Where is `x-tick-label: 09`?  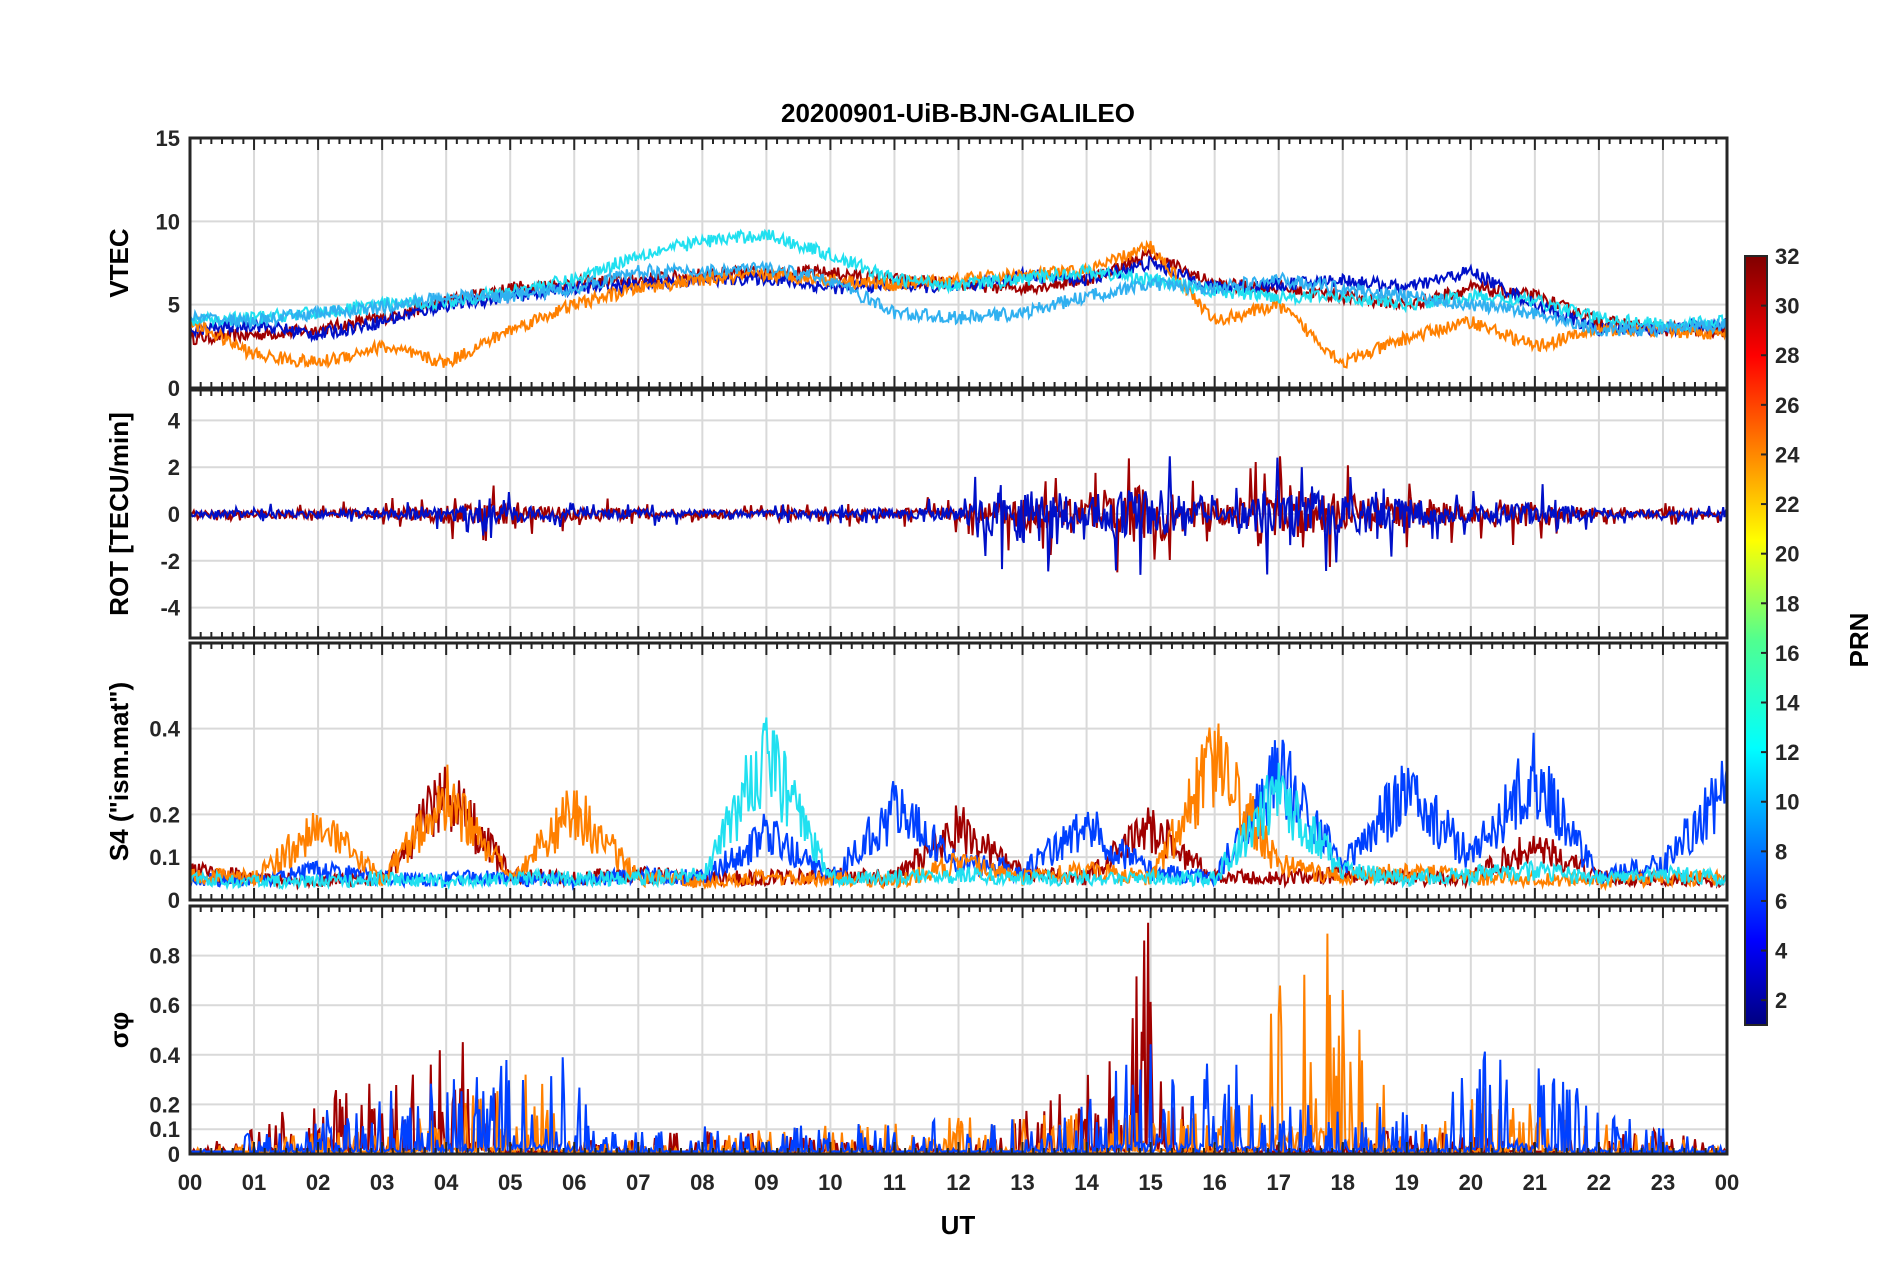
x-tick-label: 09 is located at coordinates (766, 1182).